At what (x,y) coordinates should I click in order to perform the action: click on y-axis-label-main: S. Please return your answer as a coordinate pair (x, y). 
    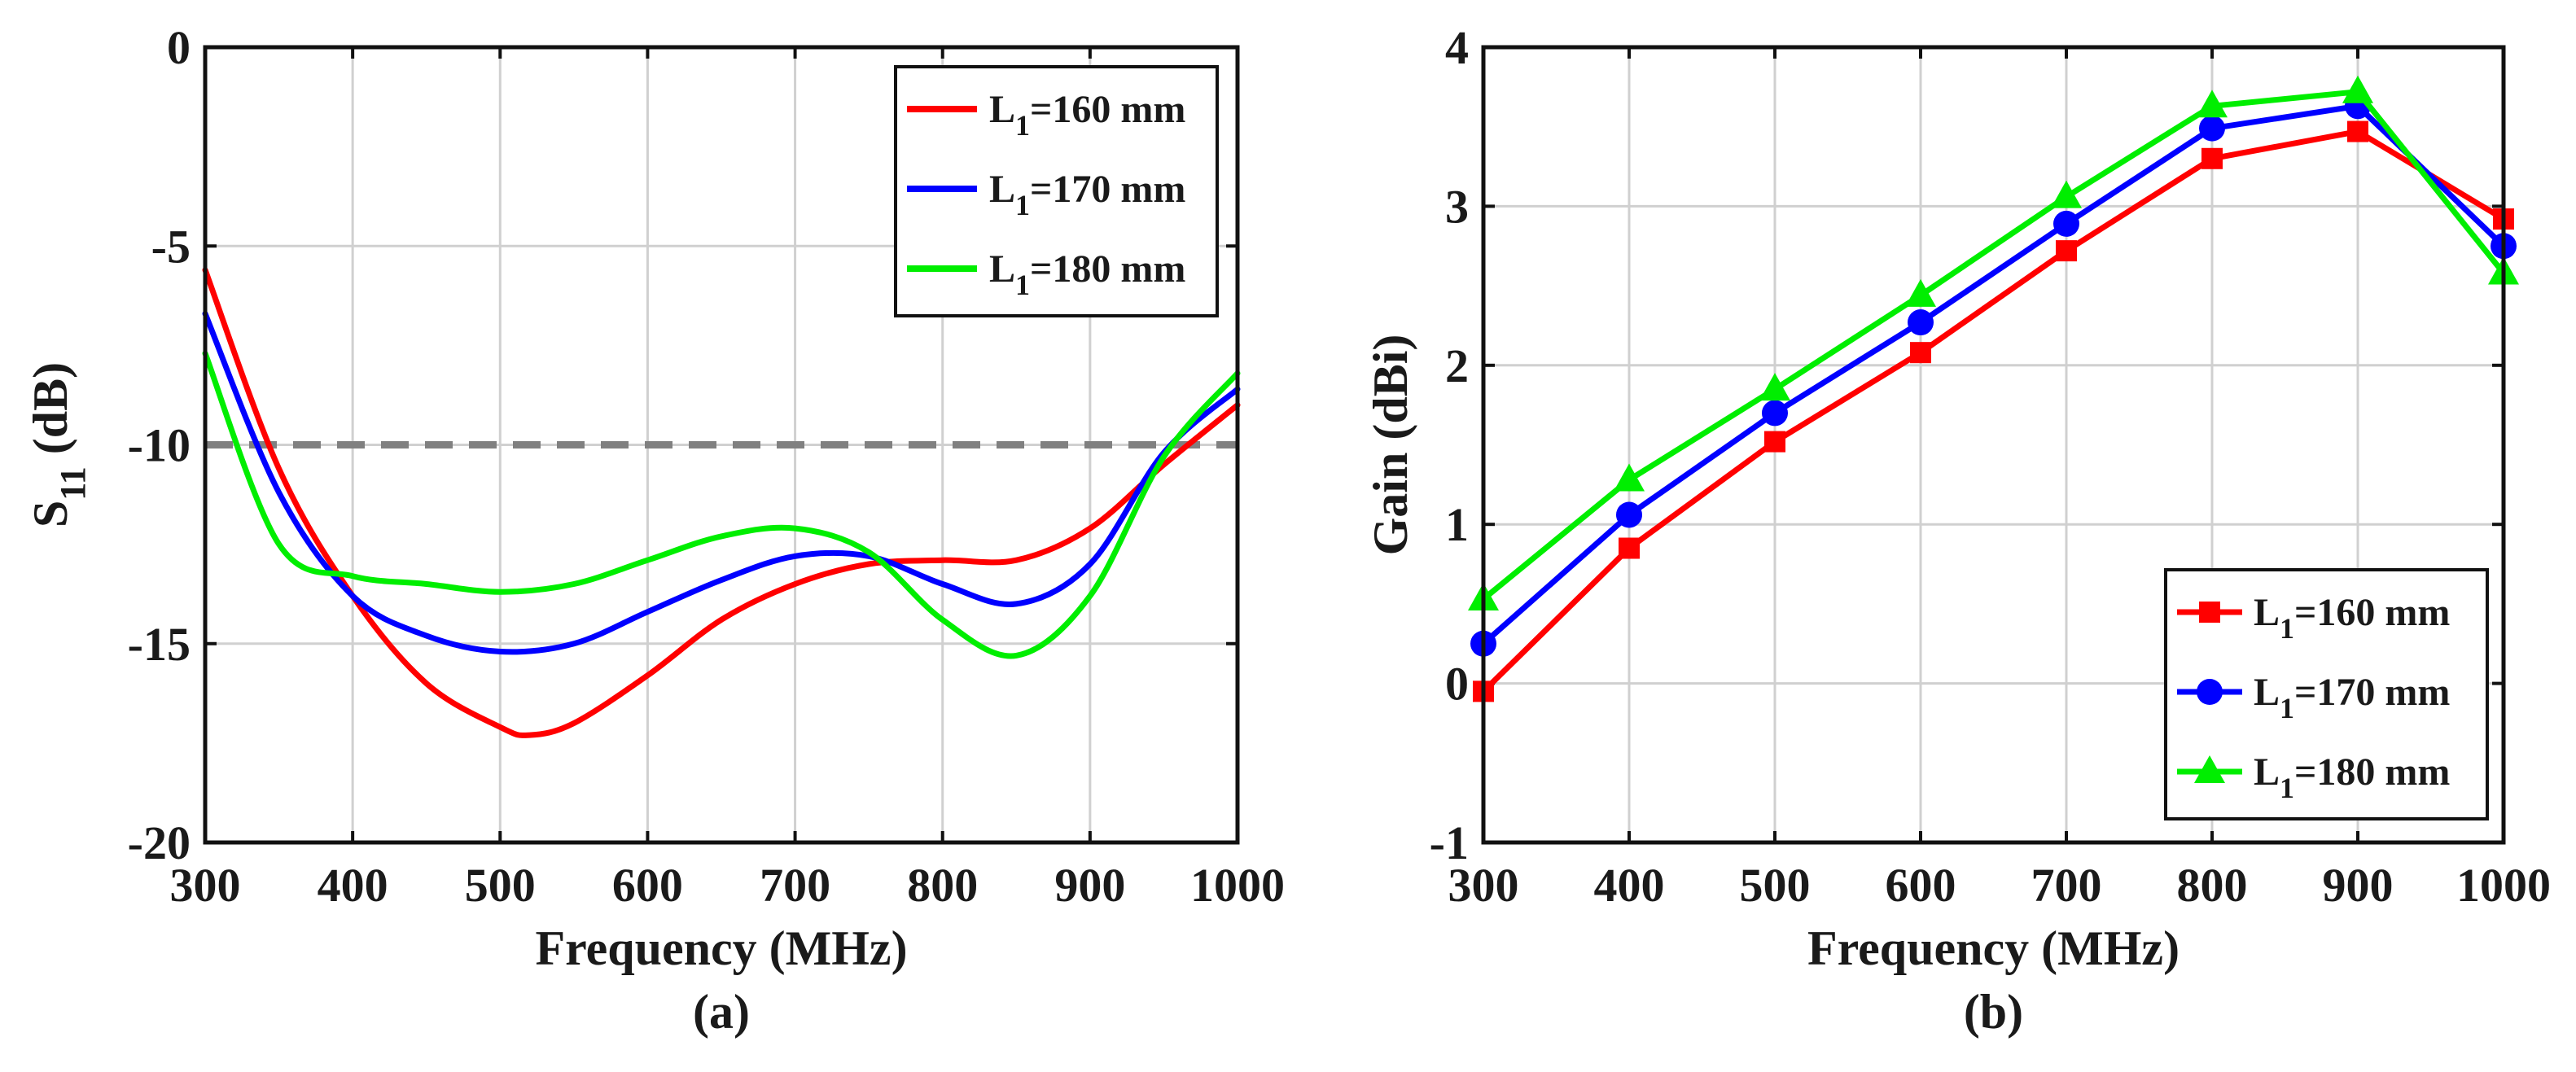
    Looking at the image, I should click on (50, 514).